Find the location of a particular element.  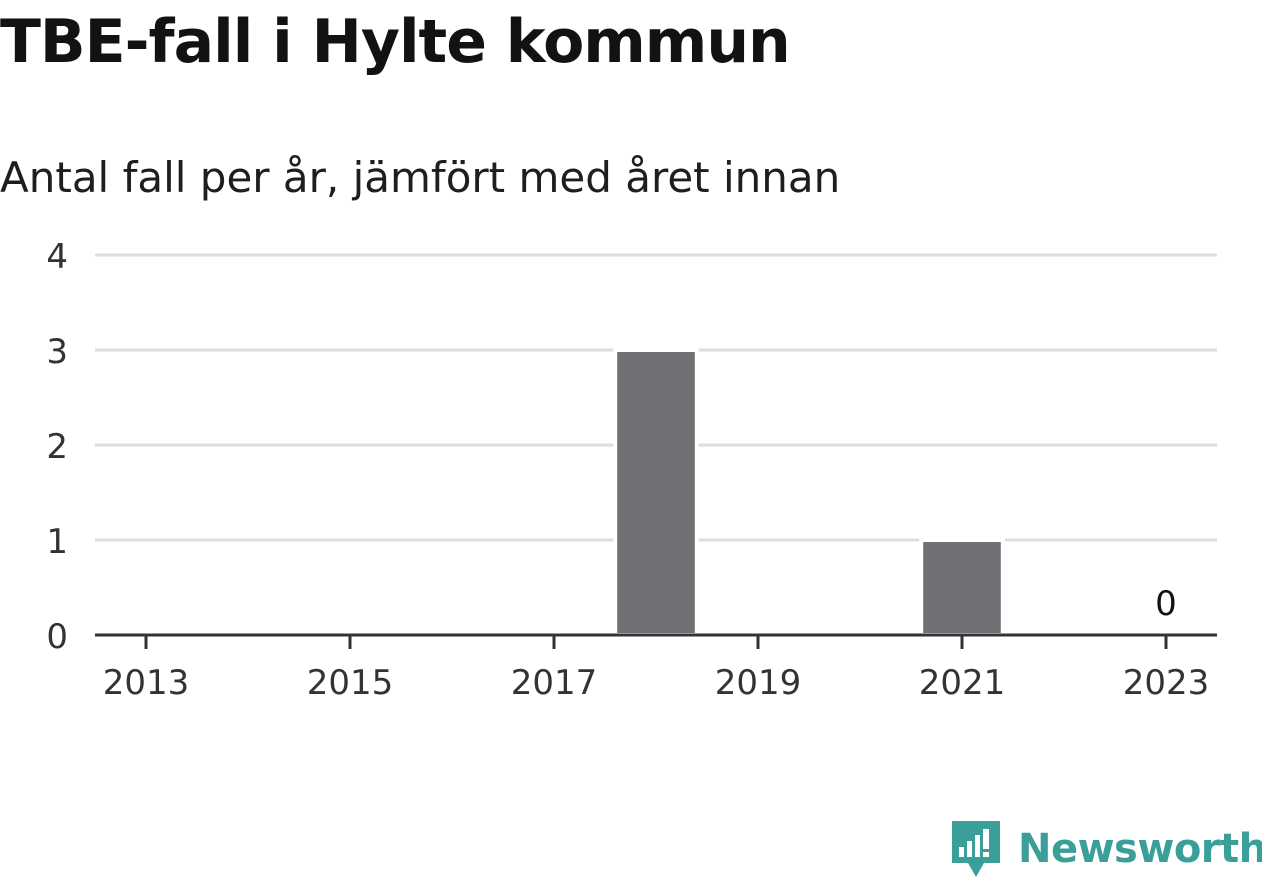

x-tick-label: 2019 is located at coordinates (758, 683).